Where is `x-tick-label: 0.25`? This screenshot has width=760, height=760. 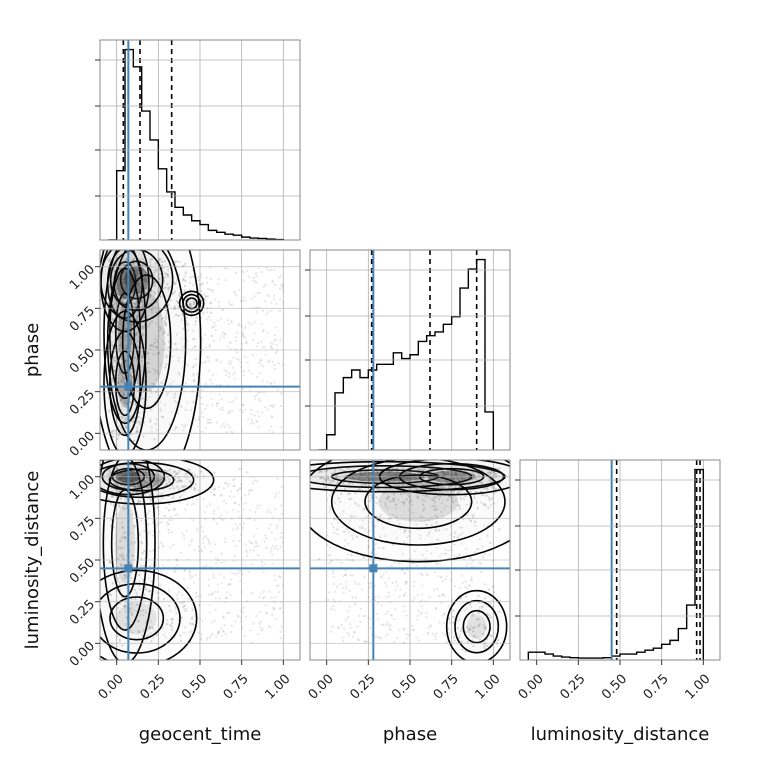
x-tick-label: 0.25 is located at coordinates (362, 687).